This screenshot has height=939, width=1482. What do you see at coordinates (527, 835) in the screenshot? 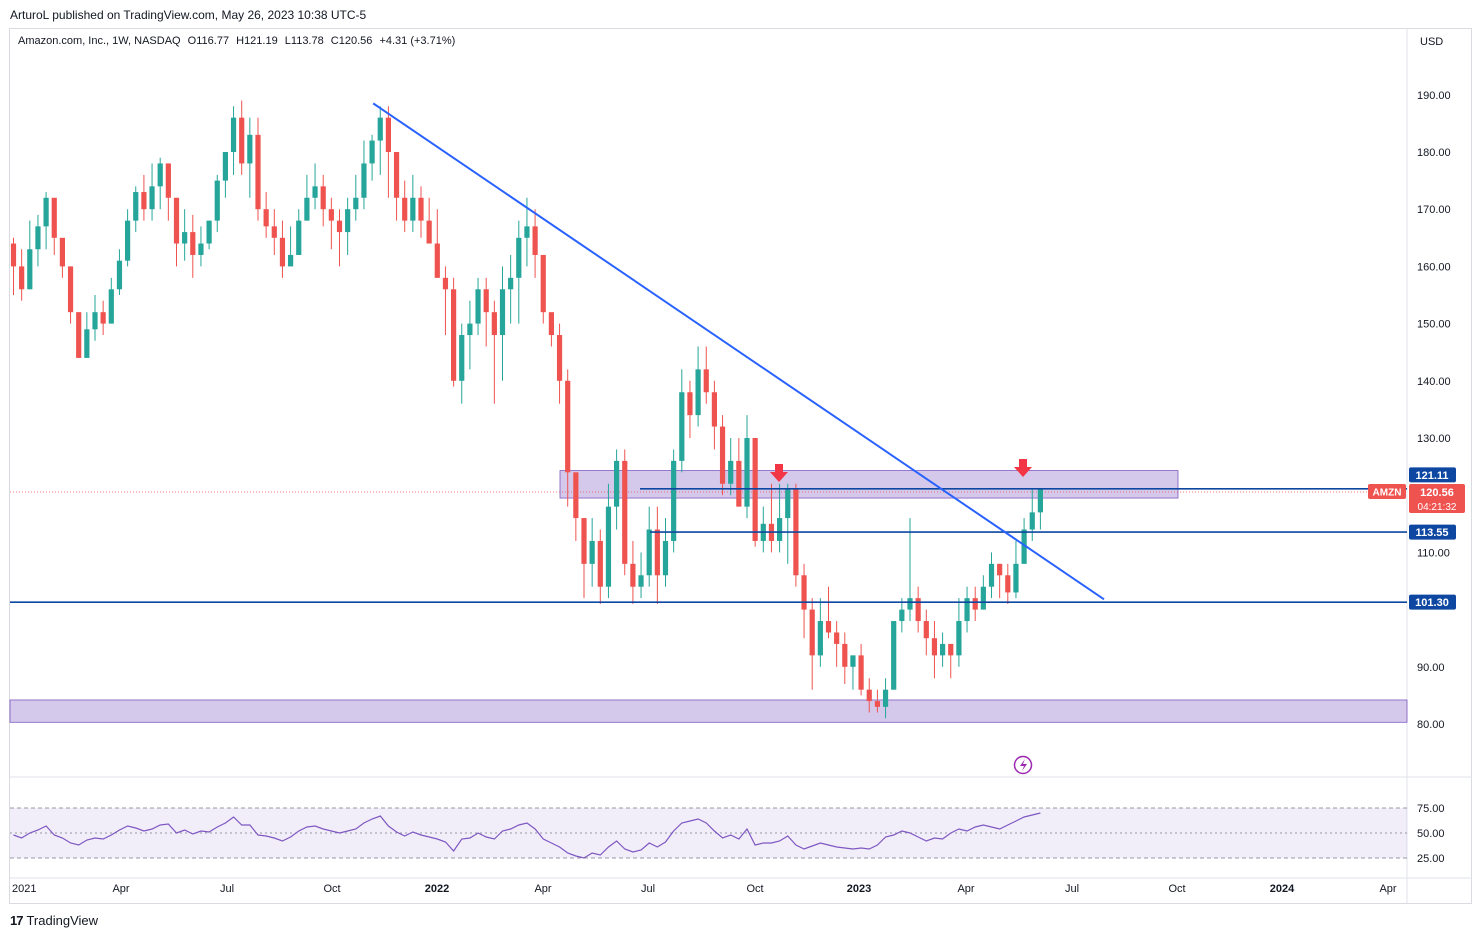
I see `rsi-line` at bounding box center [527, 835].